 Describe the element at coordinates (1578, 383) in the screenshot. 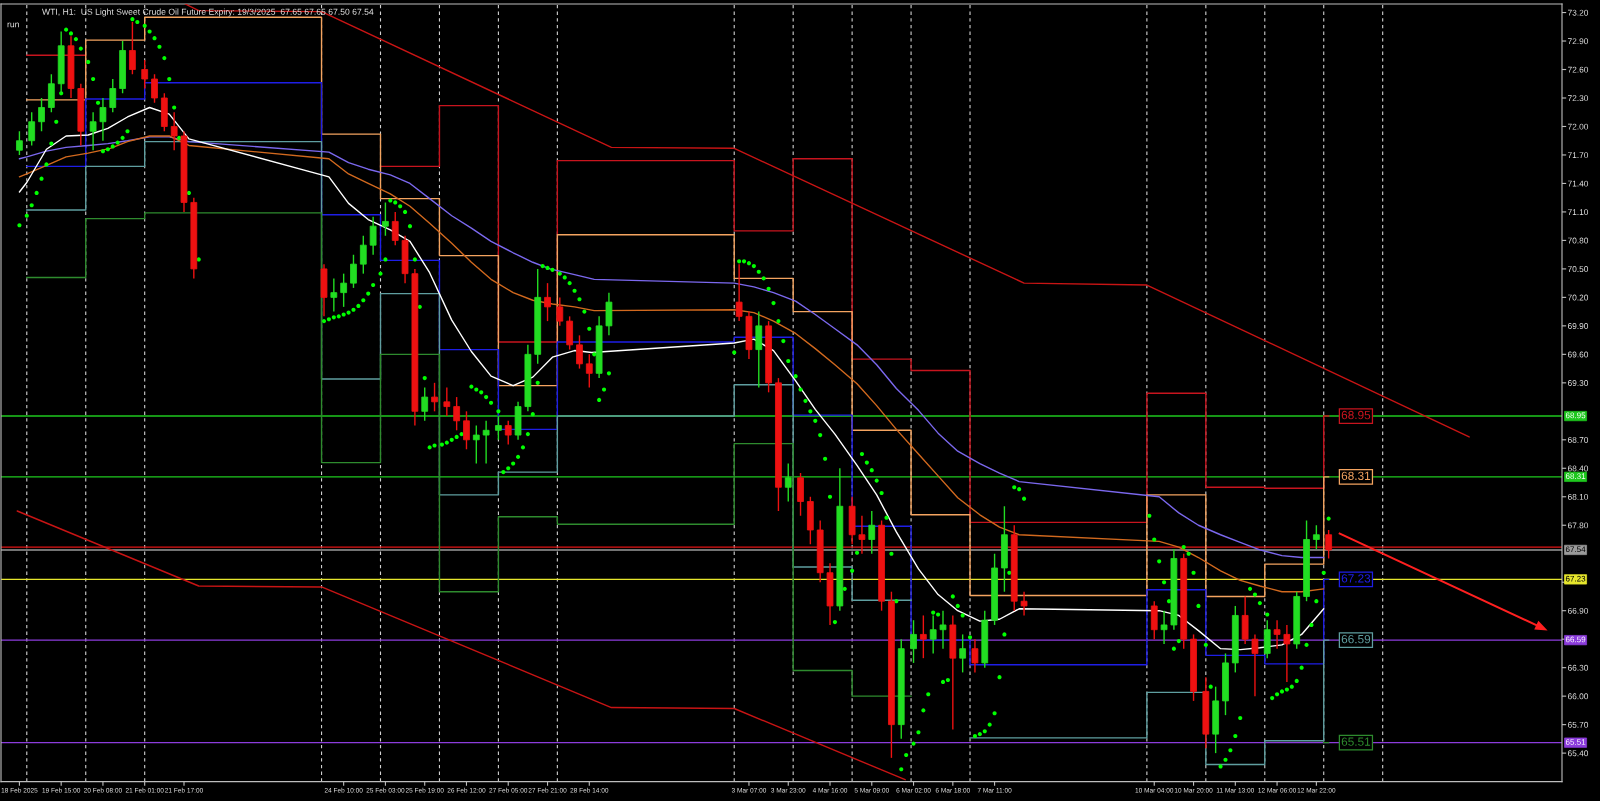

I see `y-tick-label: 69.30` at that location.